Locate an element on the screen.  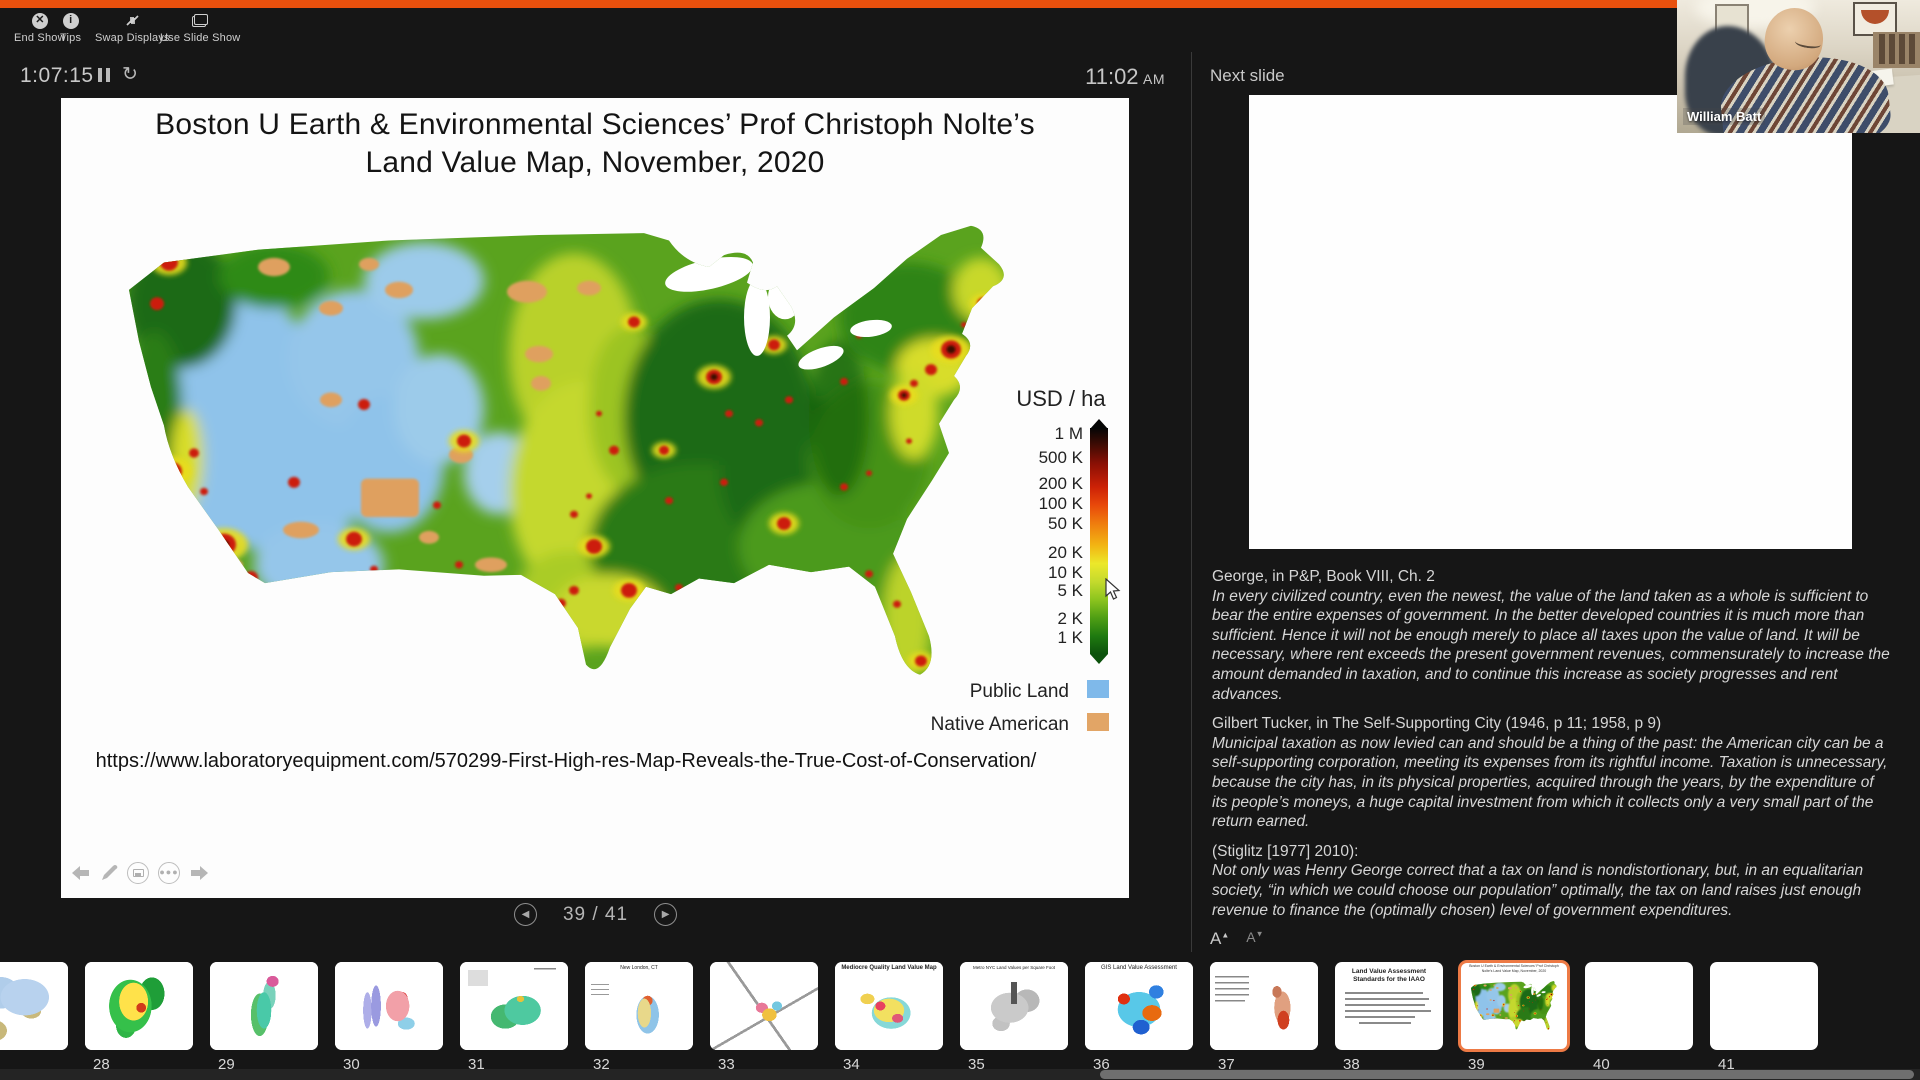
previous-slide-button: ◀ is located at coordinates (525, 914).